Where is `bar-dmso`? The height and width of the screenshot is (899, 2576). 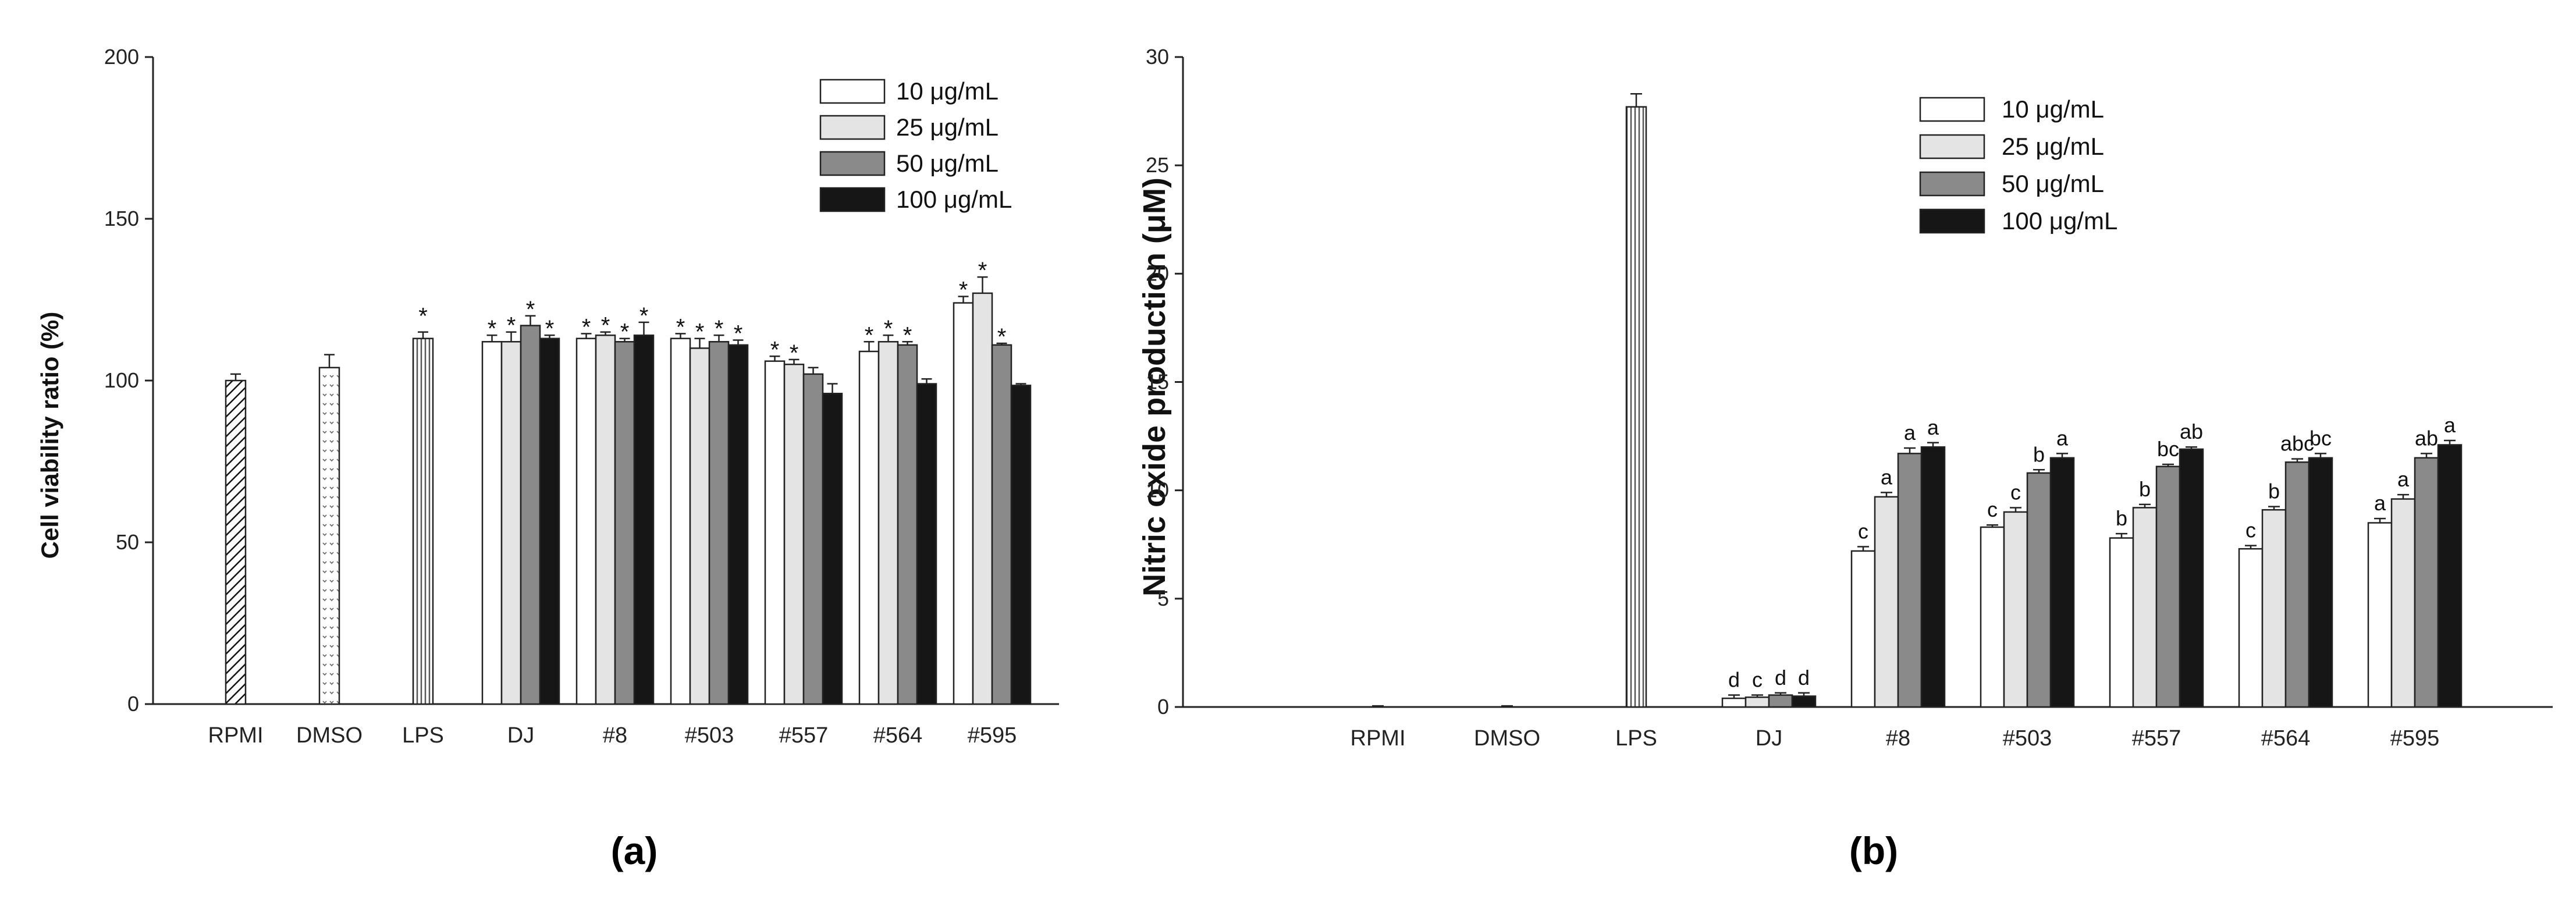
bar-dmso is located at coordinates (329, 536).